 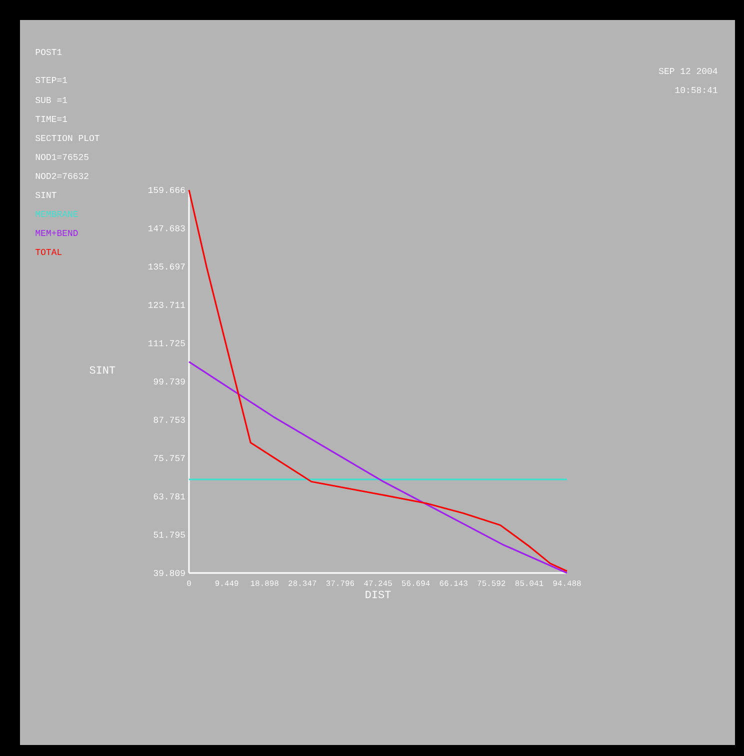 I want to click on y-axis-title: SINT, so click(x=103, y=370).